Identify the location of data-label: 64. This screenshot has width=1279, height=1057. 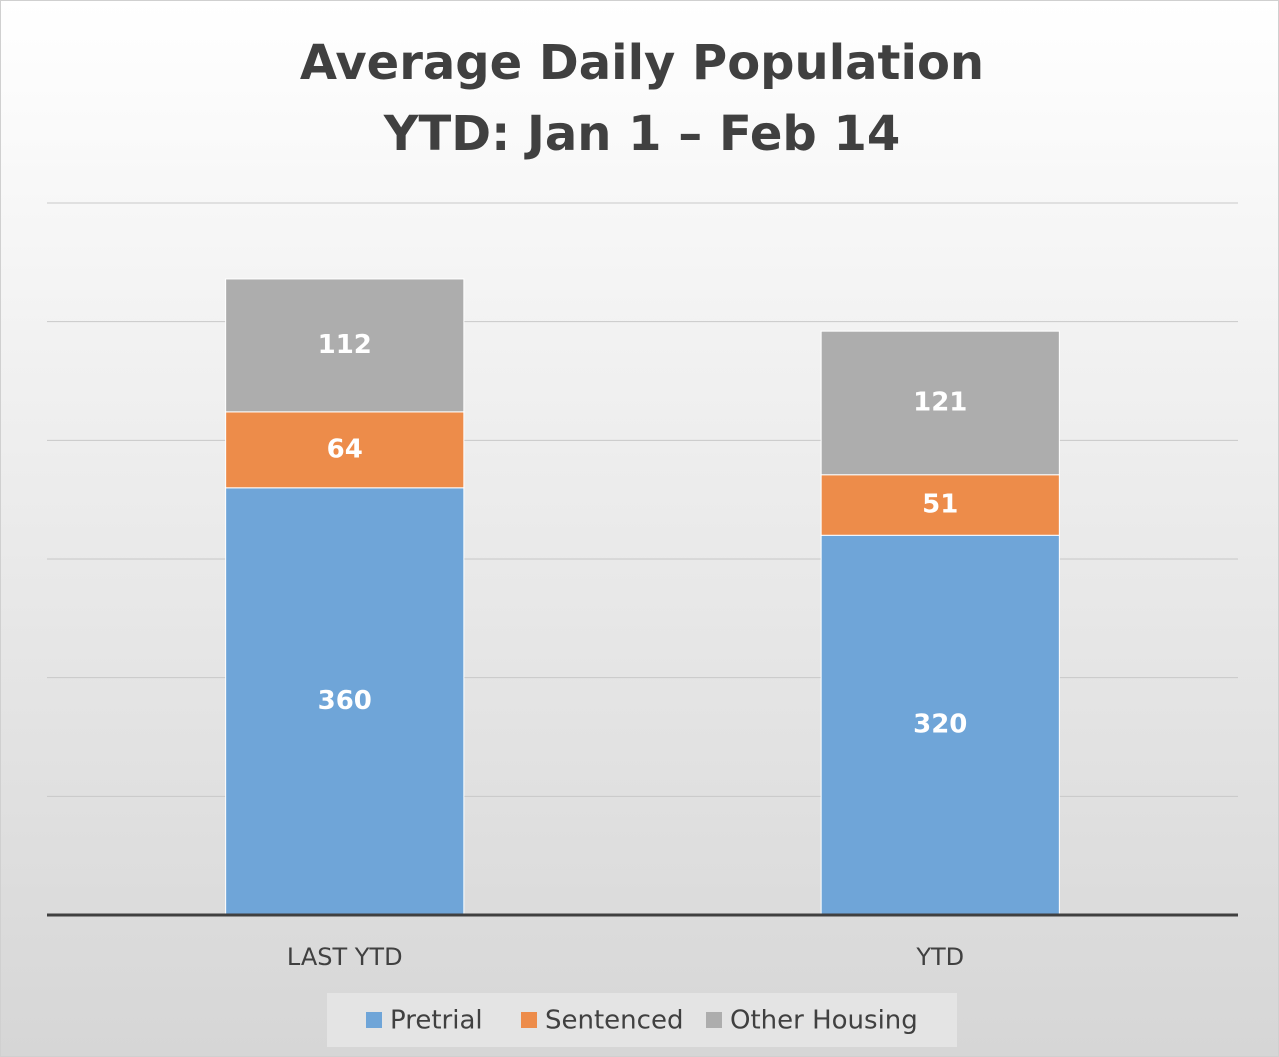
(345, 449).